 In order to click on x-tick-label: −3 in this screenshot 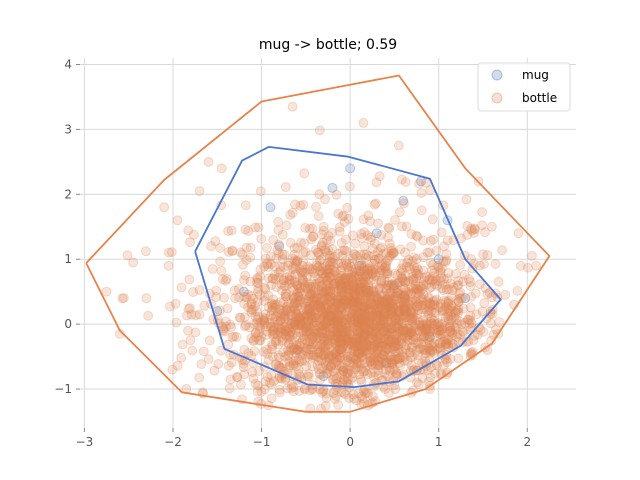, I will do `click(85, 442)`.